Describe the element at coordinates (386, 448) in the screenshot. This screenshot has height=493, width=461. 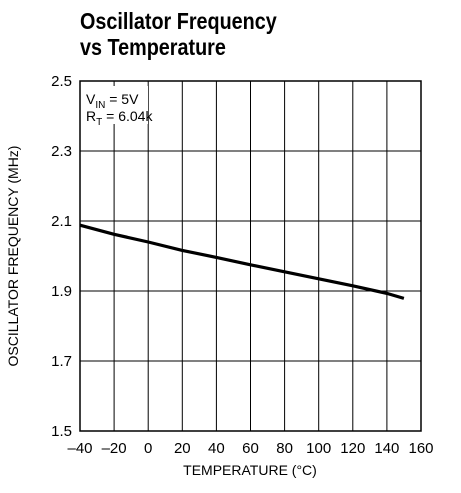
I see `x-tick-label: 140` at that location.